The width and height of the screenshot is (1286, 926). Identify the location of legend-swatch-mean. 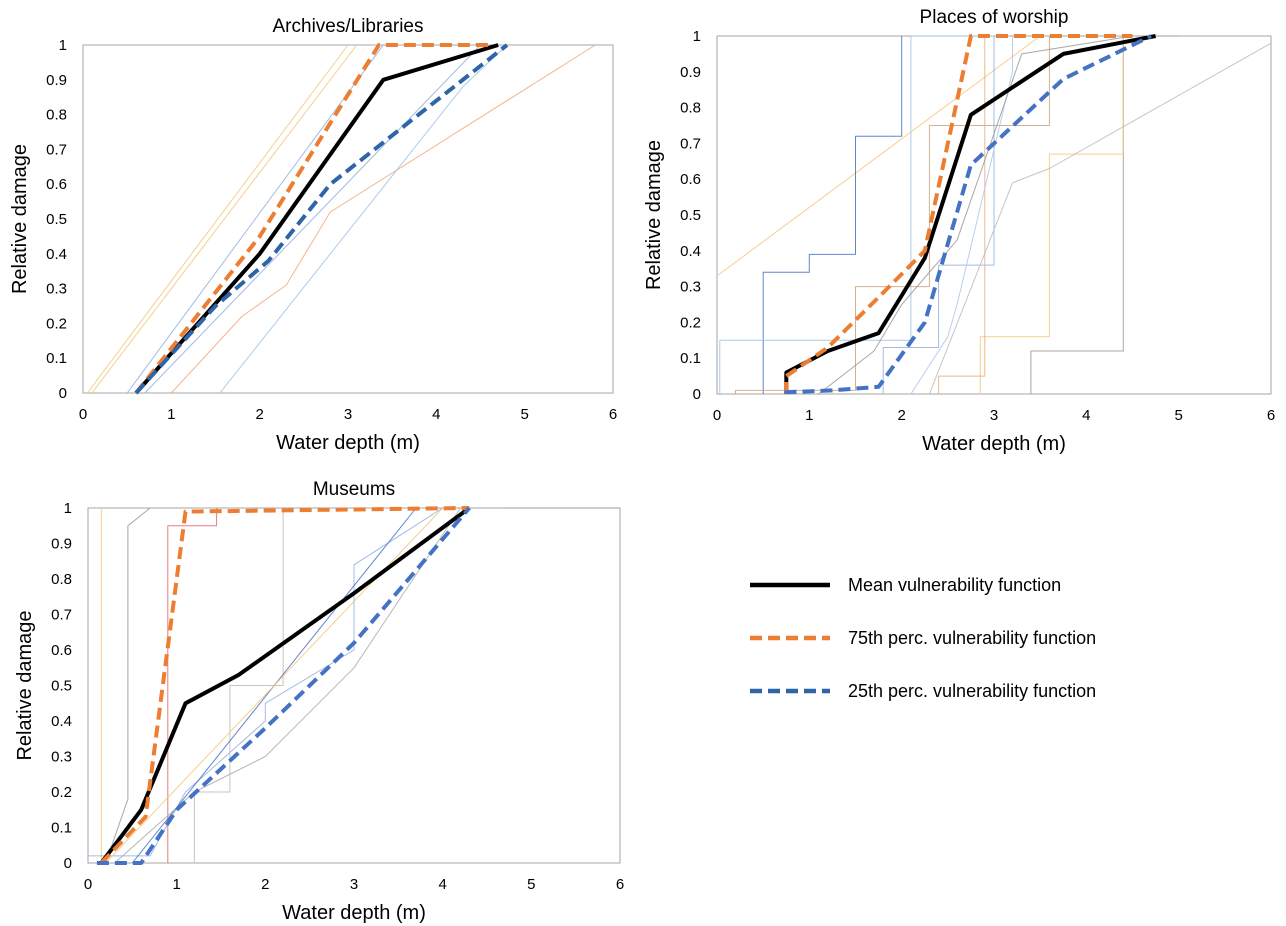
(790, 585).